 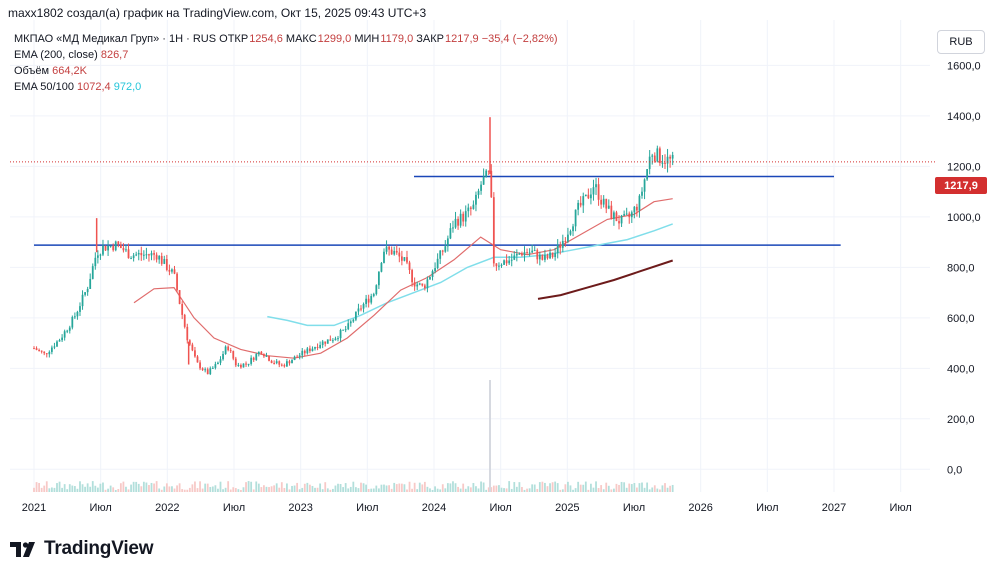 I want to click on legend-volume-row: Объём 664,2K, so click(x=286, y=71).